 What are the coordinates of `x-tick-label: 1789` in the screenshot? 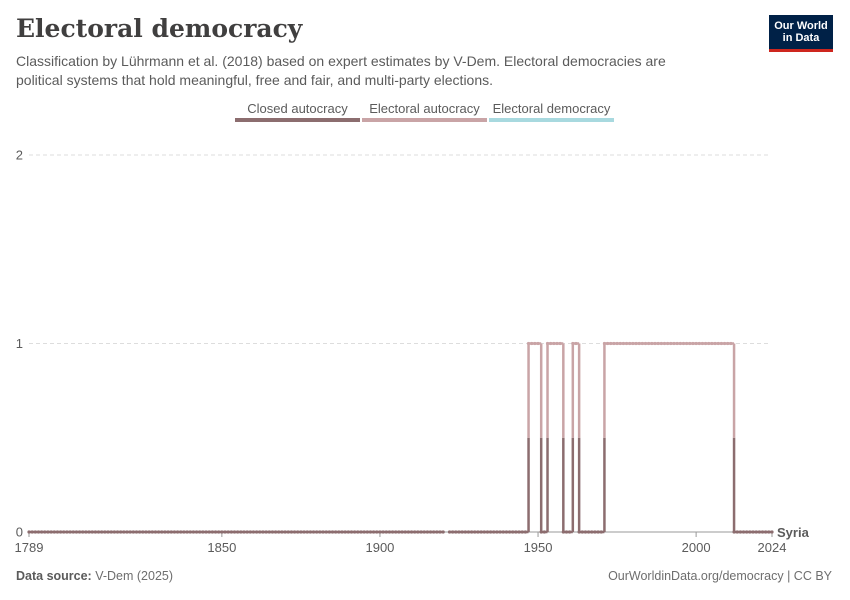 It's located at (29, 547).